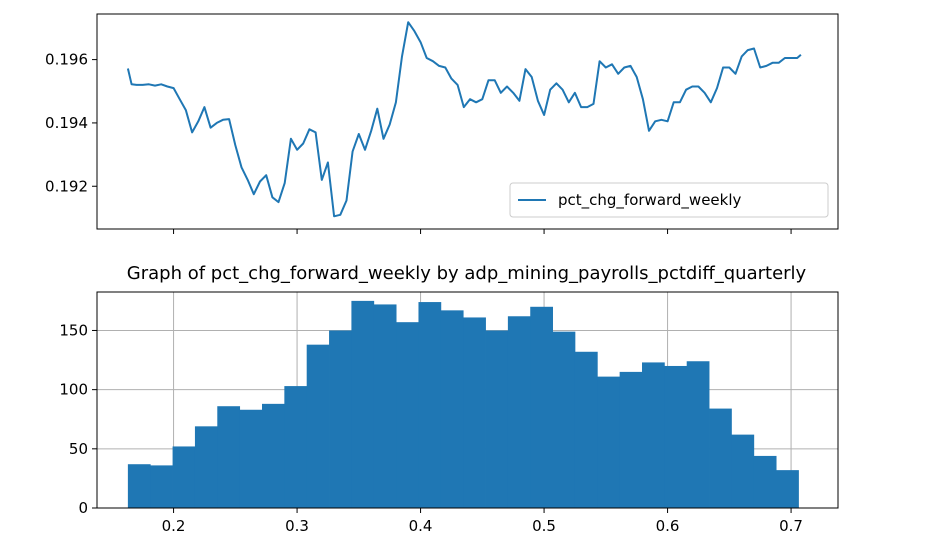 Image resolution: width=935 pixels, height=554 pixels. Describe the element at coordinates (78, 449) in the screenshot. I see `y-tick-label: 50` at that location.